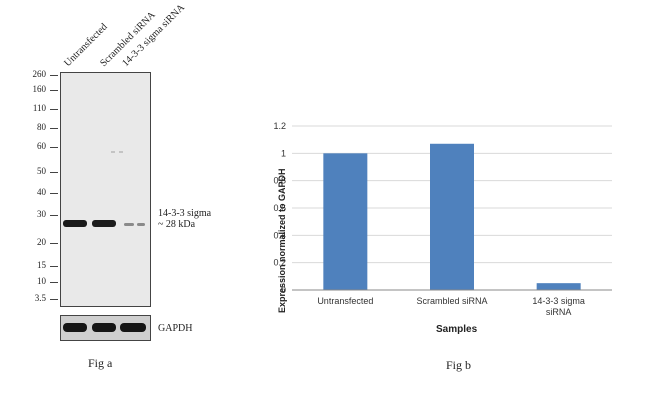 This screenshot has width=650, height=406. What do you see at coordinates (279, 181) in the screenshot?
I see `y-tick-label: 0.8` at bounding box center [279, 181].